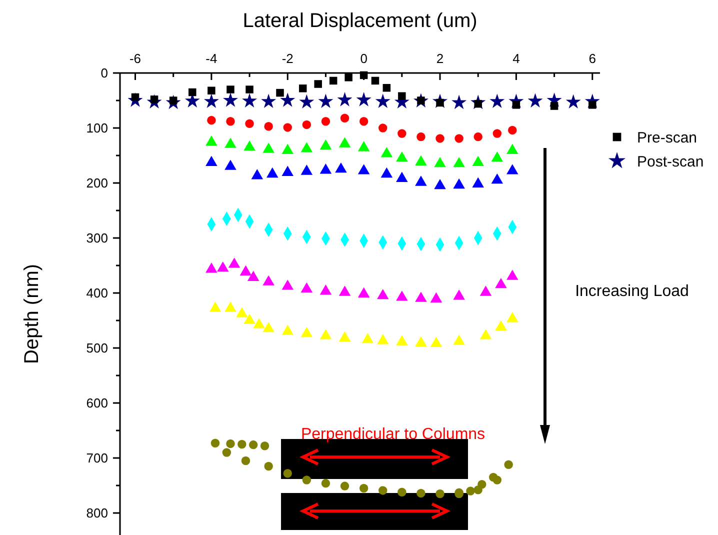 The image size is (718, 535). Describe the element at coordinates (97, 458) in the screenshot. I see `y-tick-label: 700` at that location.